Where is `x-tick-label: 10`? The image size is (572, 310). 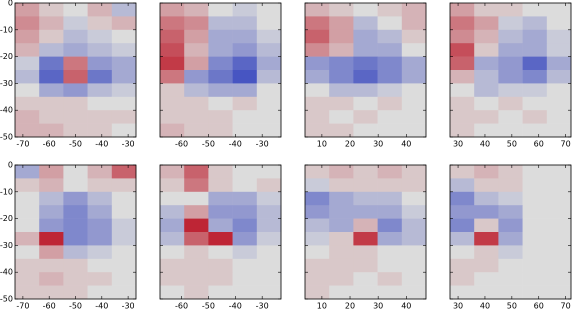 x-tick-label: 10 is located at coordinates (322, 306).